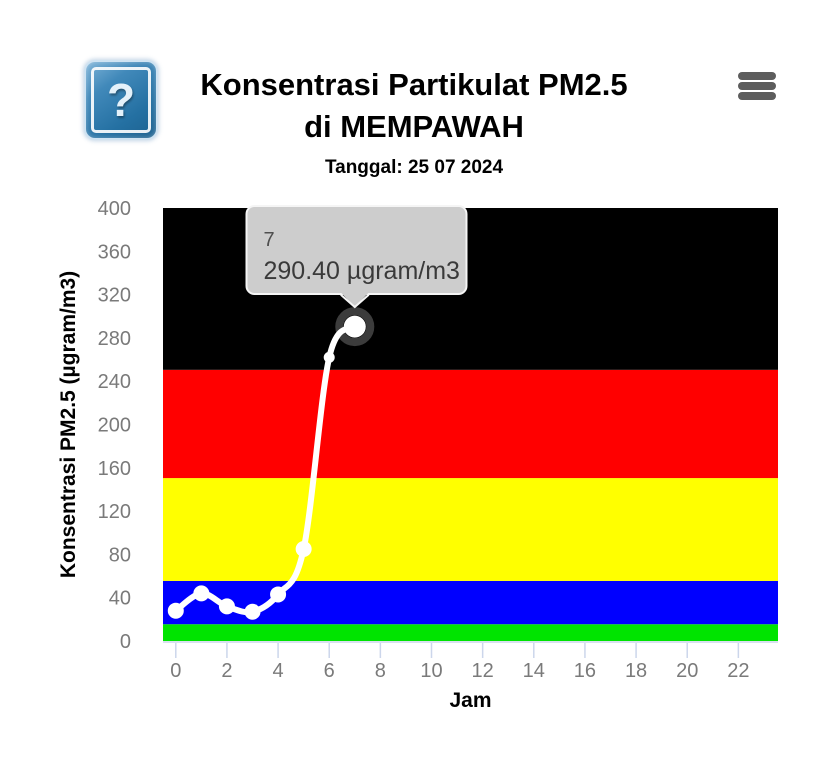  Describe the element at coordinates (380, 671) in the screenshot. I see `x-tick-label: 8` at that location.